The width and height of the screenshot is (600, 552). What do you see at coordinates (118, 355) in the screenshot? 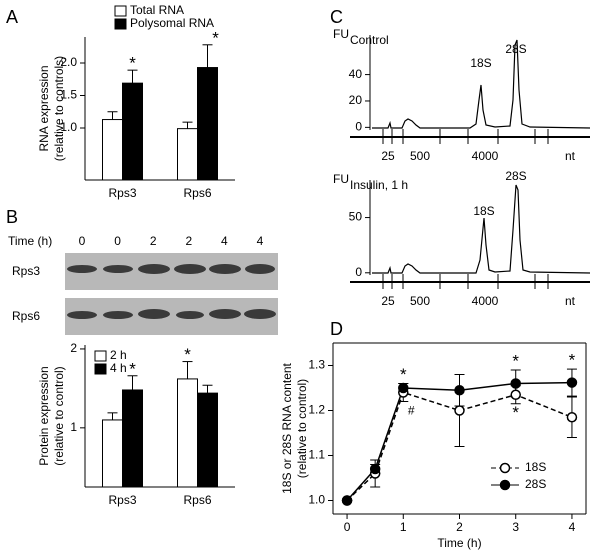
I see `legend-label: 2 h` at bounding box center [118, 355].